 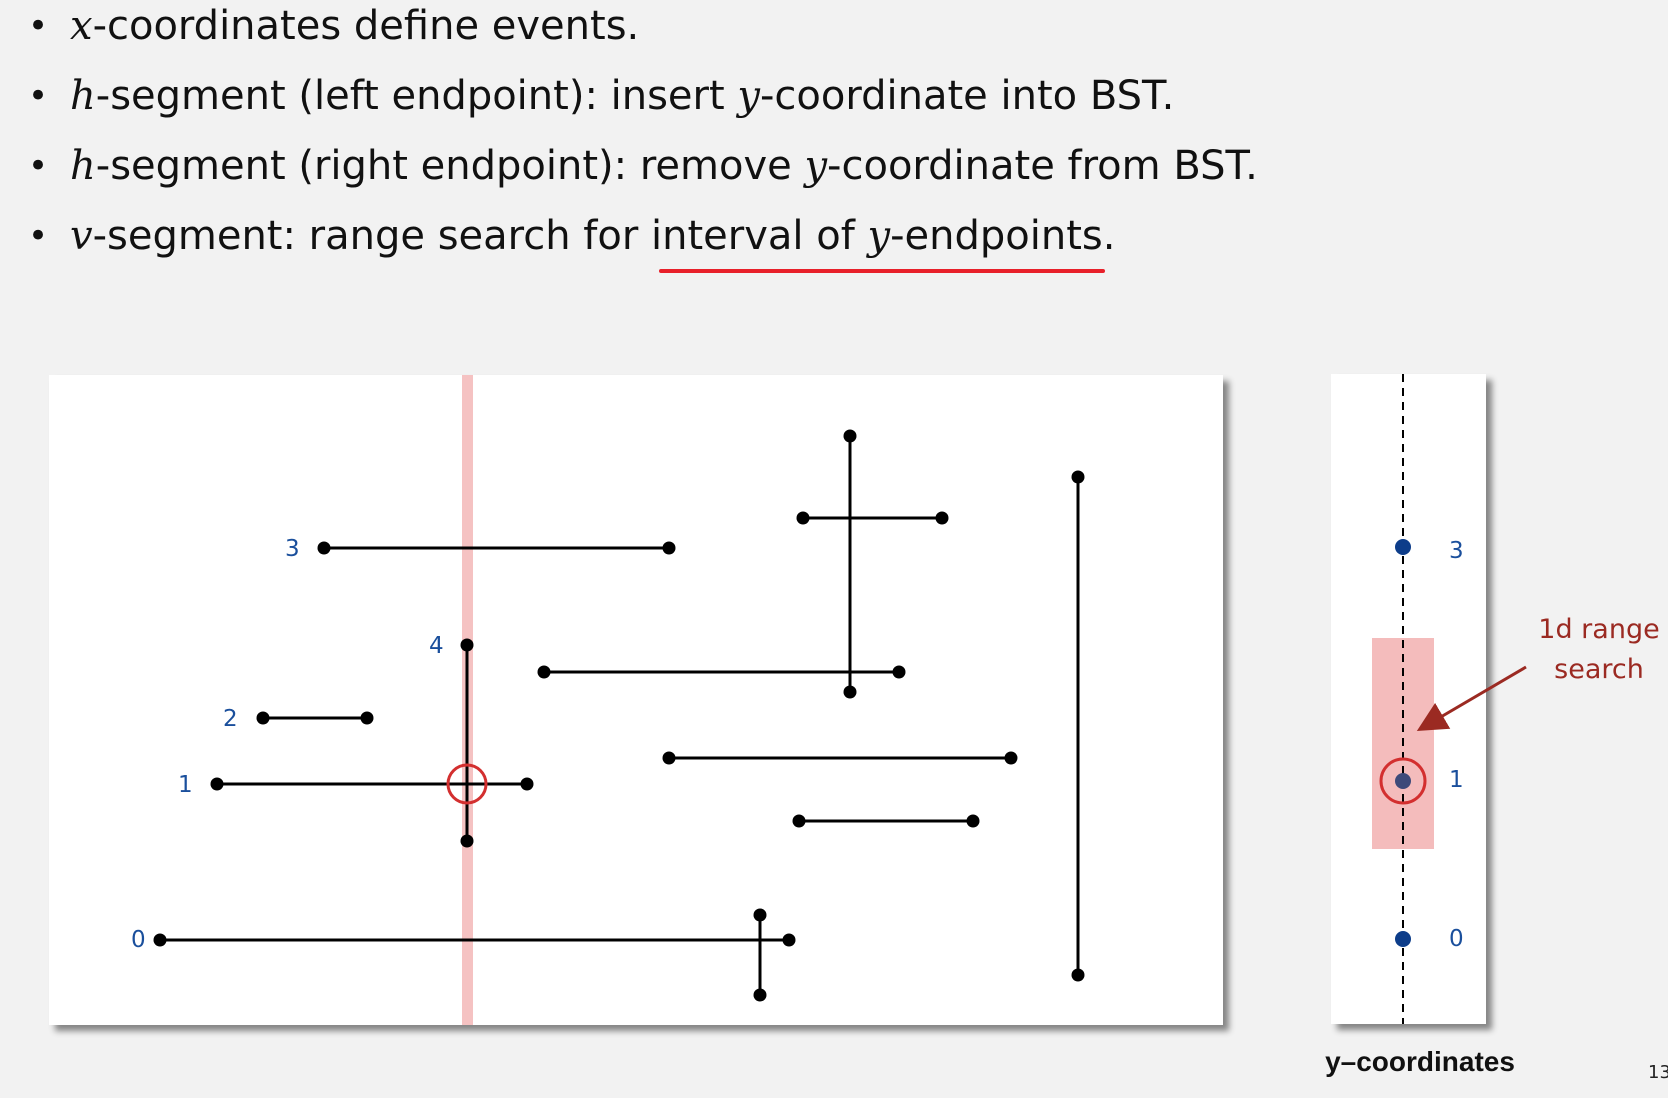 What do you see at coordinates (185, 785) in the screenshot?
I see `segment-label-1: 1` at bounding box center [185, 785].